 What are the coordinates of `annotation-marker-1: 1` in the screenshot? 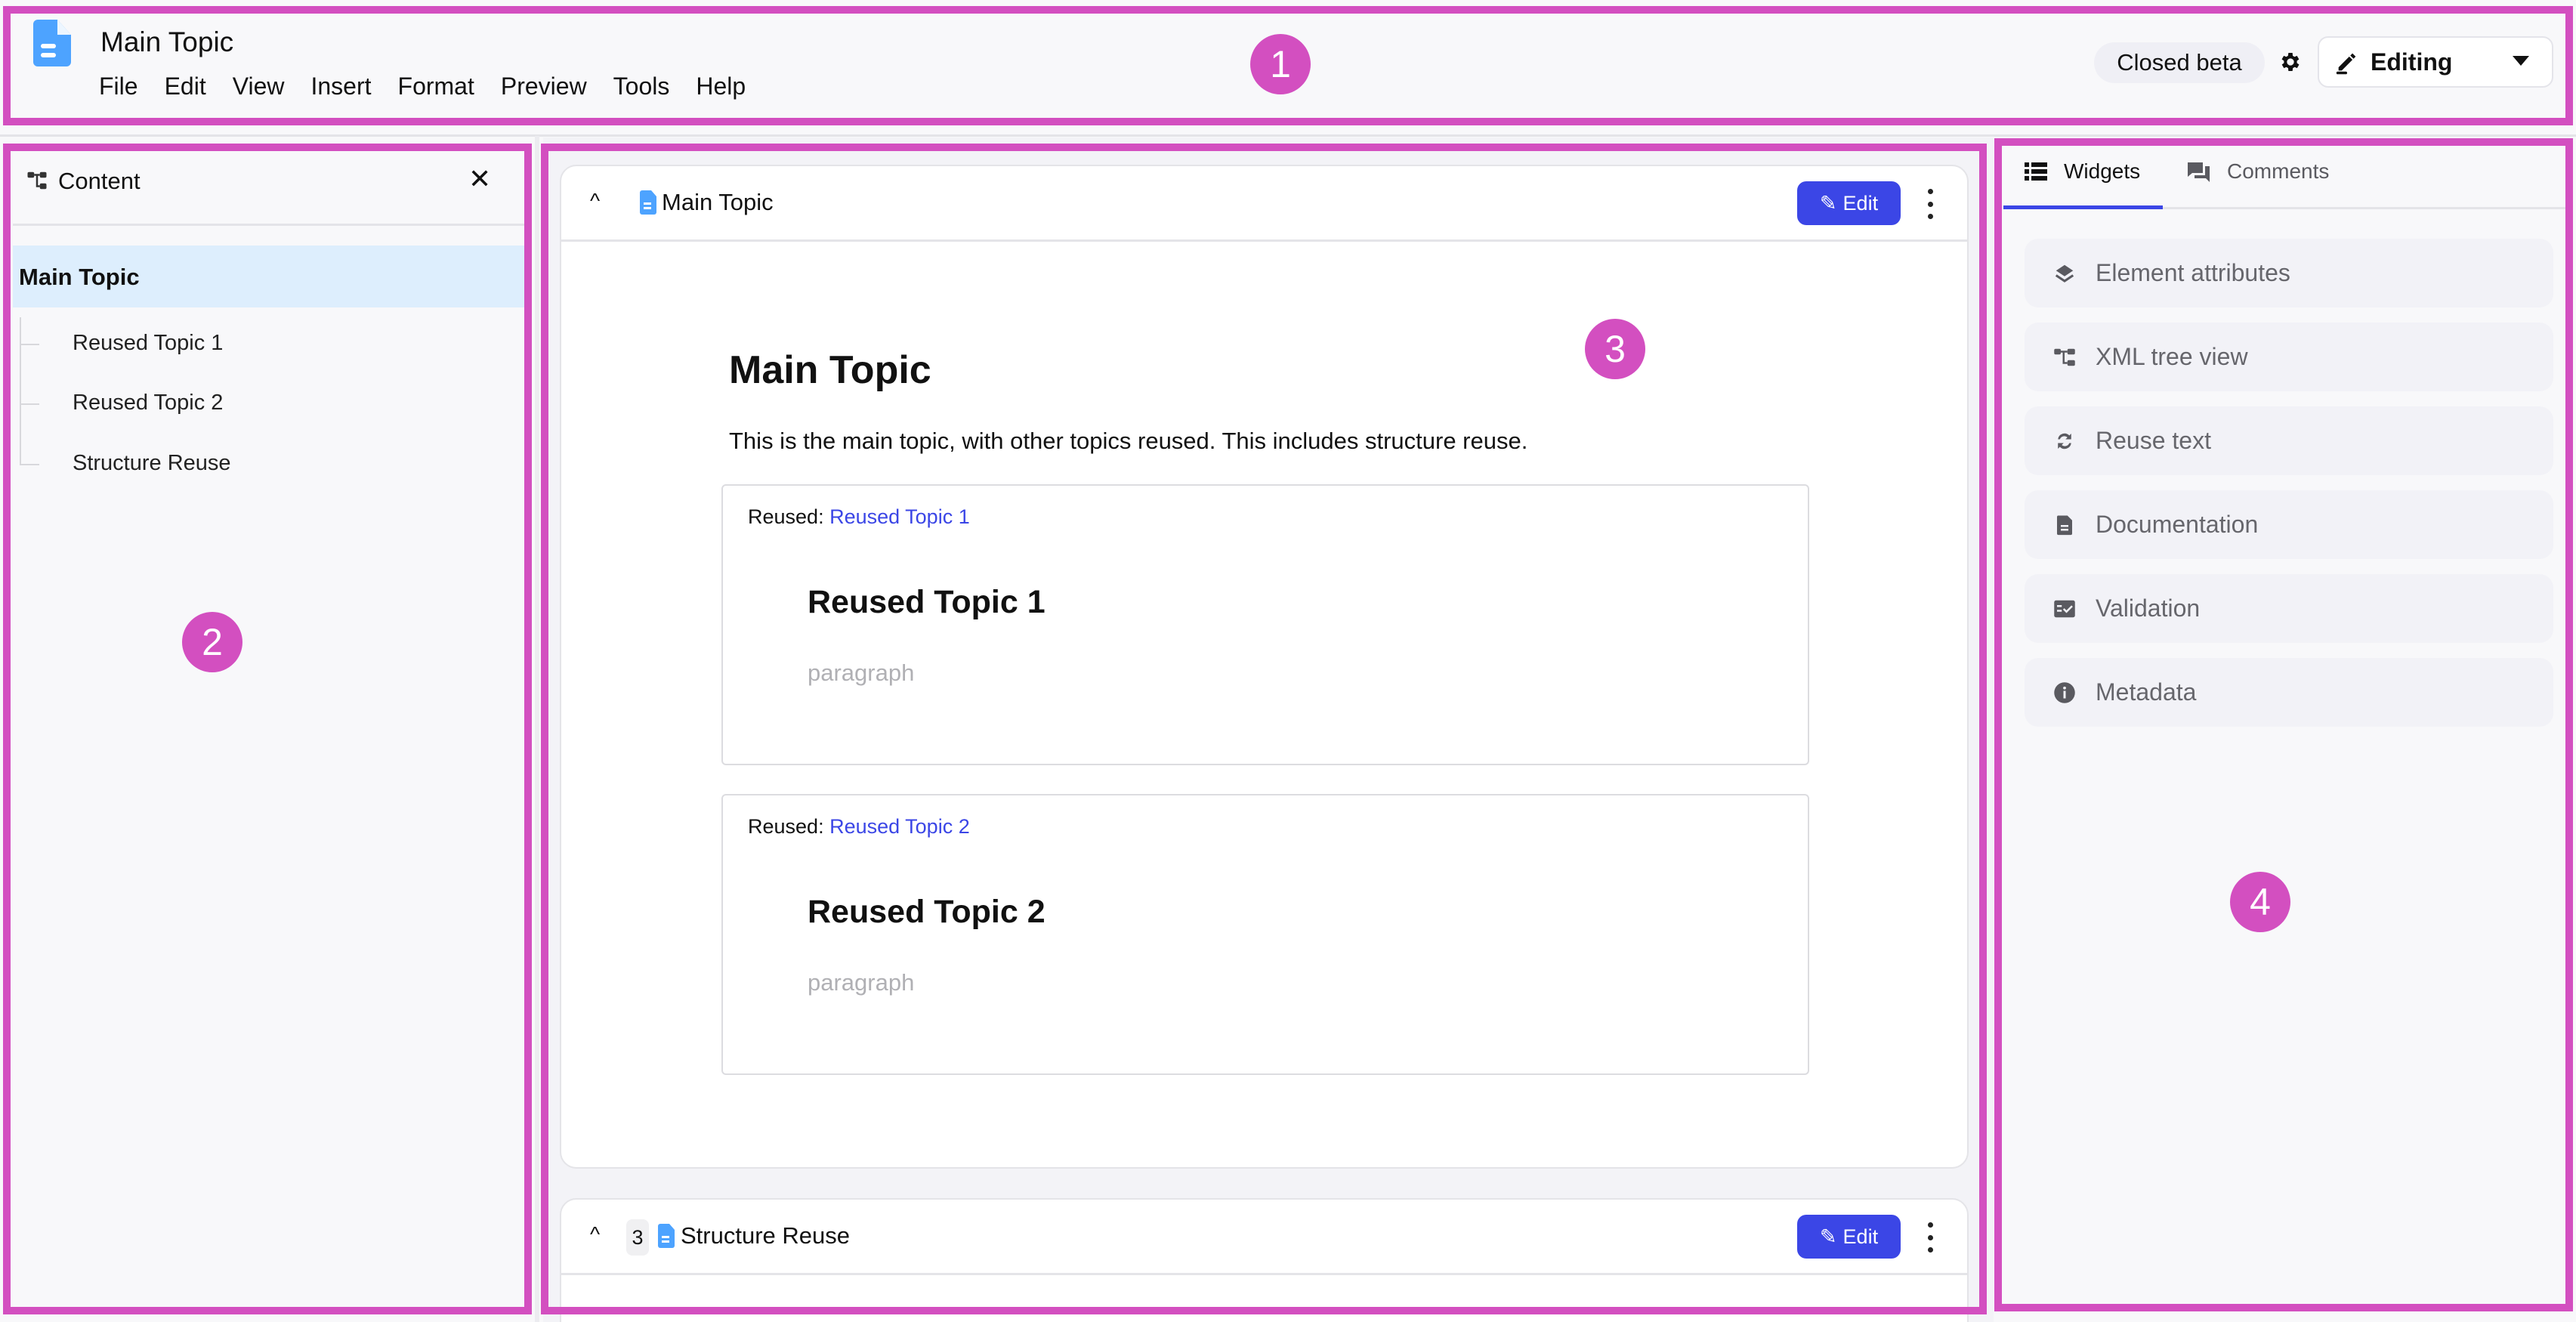 It's located at (1280, 64).